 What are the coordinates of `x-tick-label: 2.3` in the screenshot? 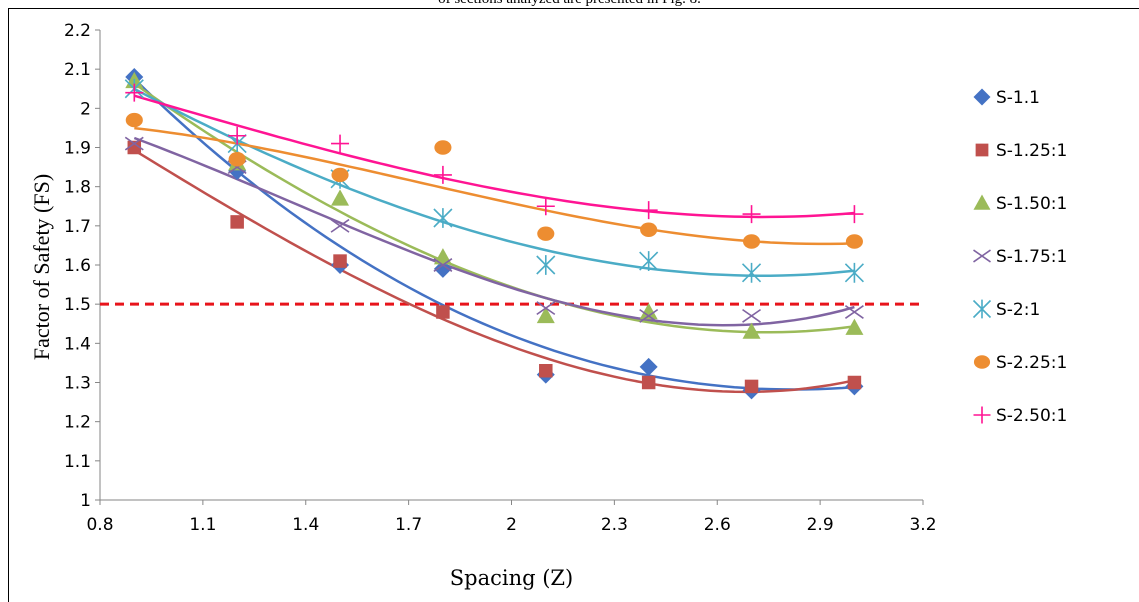 It's located at (614, 525).